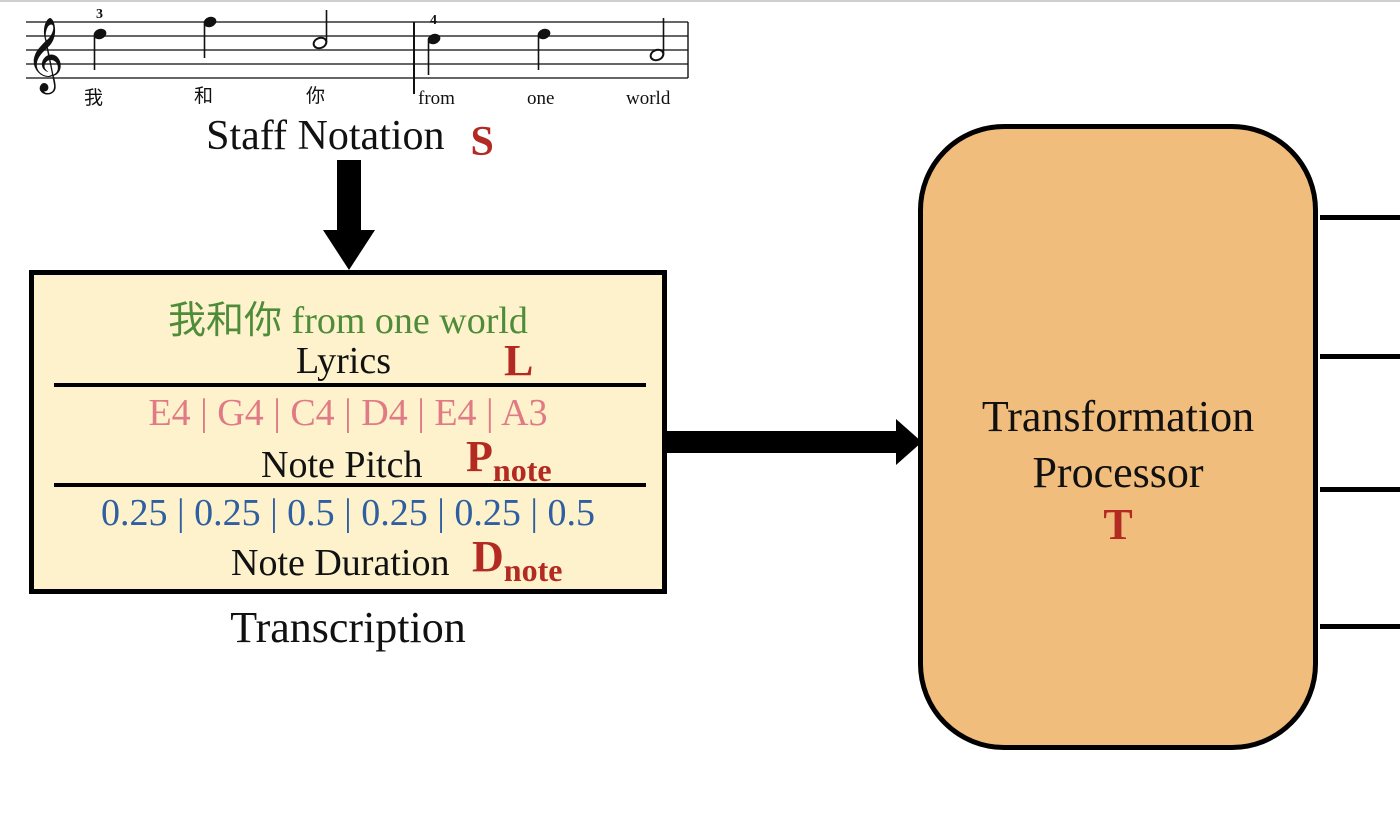 The height and width of the screenshot is (814, 1400). I want to click on duration-symbol-main: D, so click(488, 556).